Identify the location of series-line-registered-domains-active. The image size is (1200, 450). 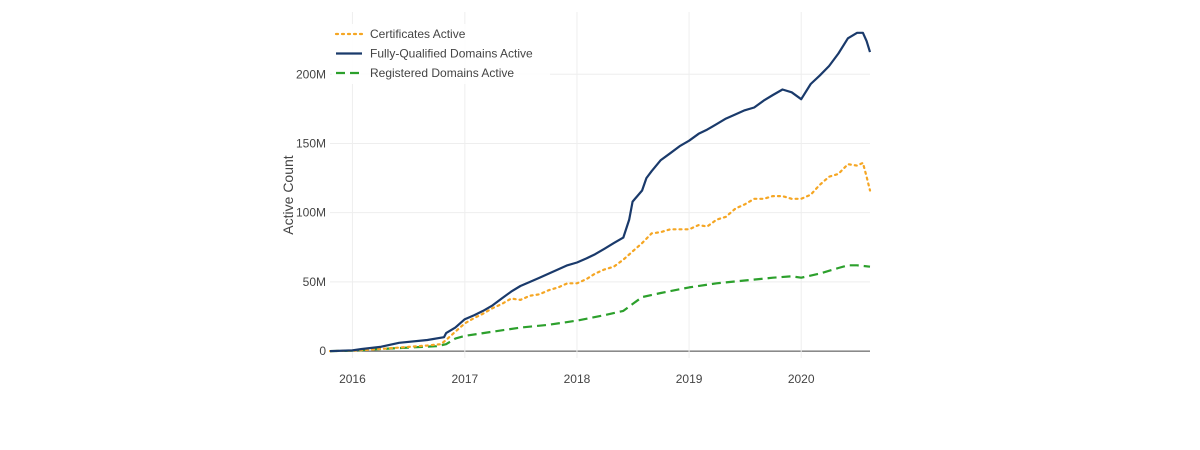
(600, 308).